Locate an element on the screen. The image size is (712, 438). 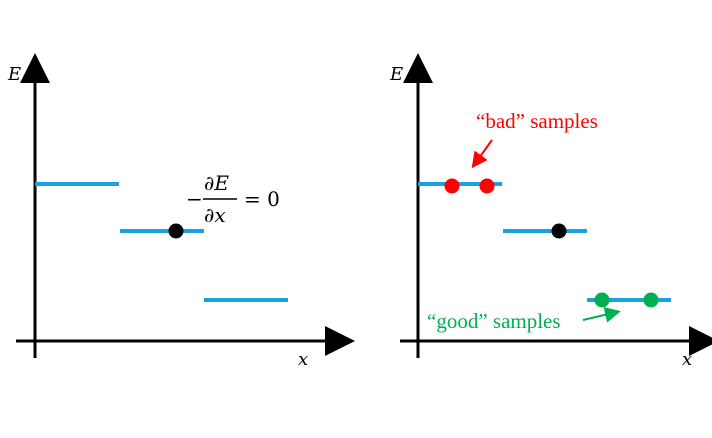
bad-samples-arrow is located at coordinates (482, 154).